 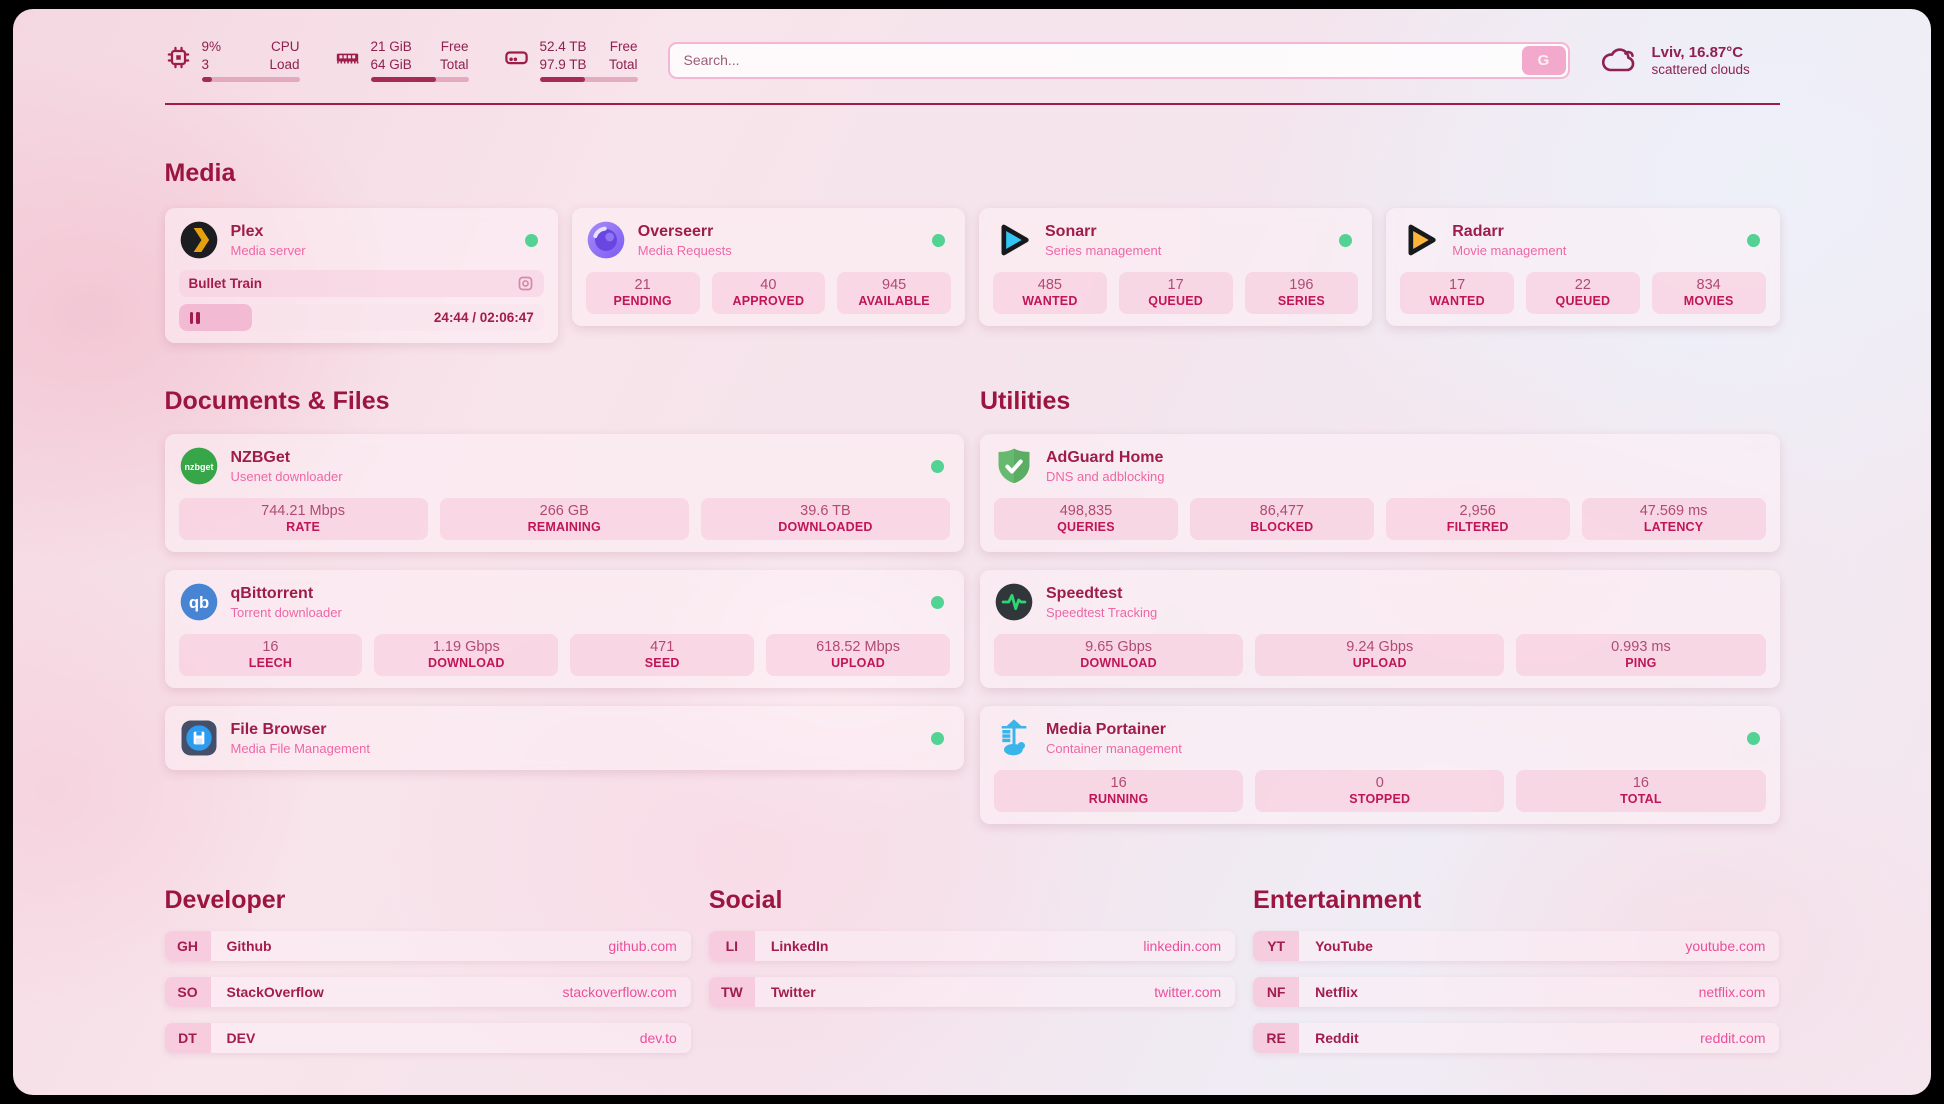 What do you see at coordinates (1102, 613) in the screenshot?
I see `app-subtitle: Speedtest Tracking` at bounding box center [1102, 613].